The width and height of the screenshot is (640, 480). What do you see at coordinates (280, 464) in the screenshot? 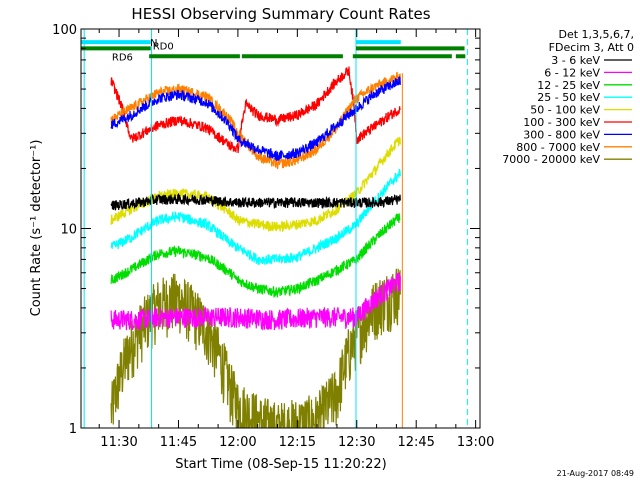
I see `x-axis-label: Start Time (08-Sep-15 11:20:22)` at bounding box center [280, 464].